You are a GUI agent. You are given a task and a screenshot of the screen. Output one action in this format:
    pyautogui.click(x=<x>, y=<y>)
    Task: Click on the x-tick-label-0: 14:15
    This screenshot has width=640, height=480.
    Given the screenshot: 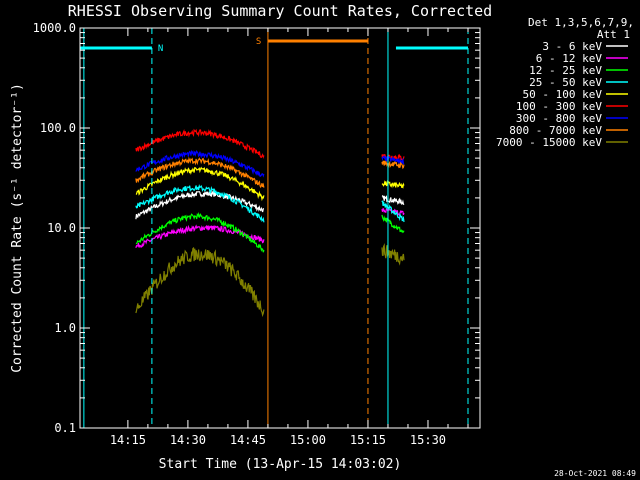 What is the action you would take?
    pyautogui.click(x=128, y=440)
    